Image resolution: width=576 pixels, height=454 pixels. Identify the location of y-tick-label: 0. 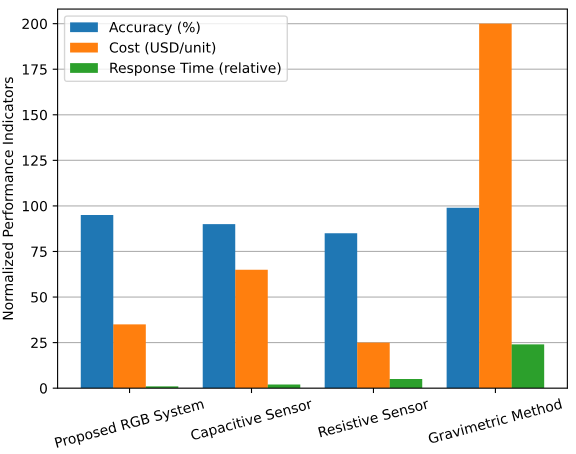
(43, 388).